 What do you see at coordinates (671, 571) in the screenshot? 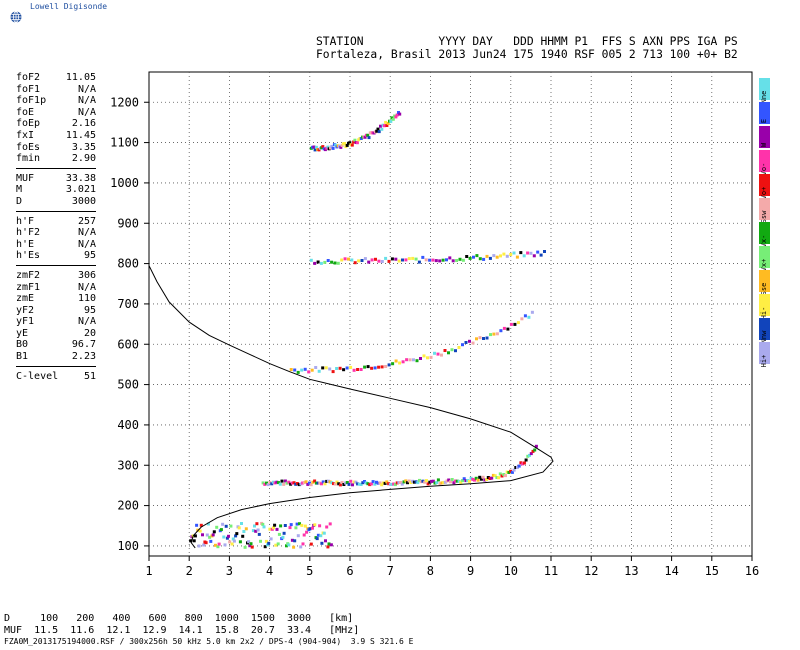
I see `x-tick-label: 14` at bounding box center [671, 571].